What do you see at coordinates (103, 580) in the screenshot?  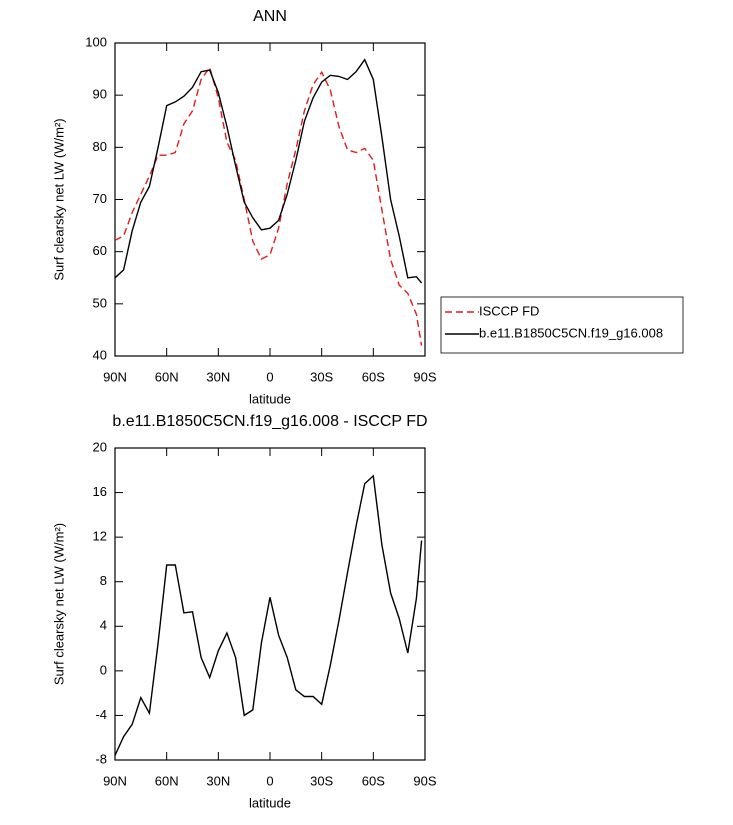 I see `y-tick-label: 8` at bounding box center [103, 580].